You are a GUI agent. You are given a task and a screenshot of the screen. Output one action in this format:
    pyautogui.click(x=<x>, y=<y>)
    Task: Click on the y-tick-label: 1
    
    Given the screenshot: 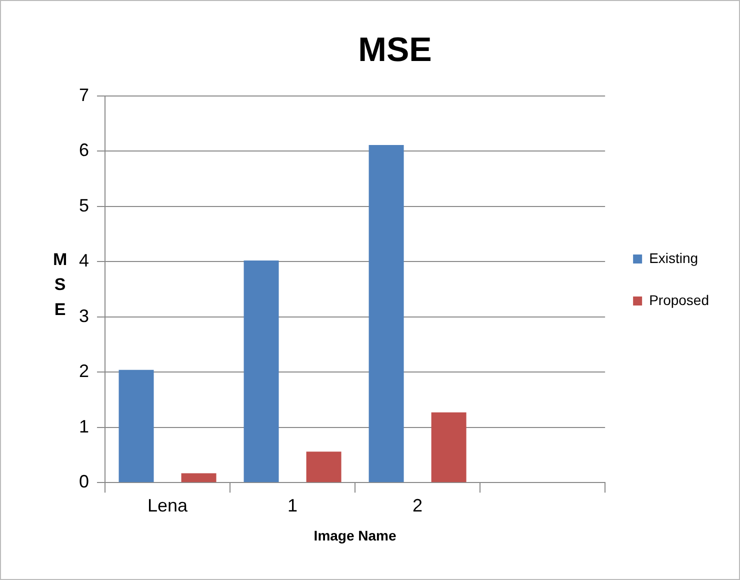 What is the action you would take?
    pyautogui.click(x=84, y=426)
    